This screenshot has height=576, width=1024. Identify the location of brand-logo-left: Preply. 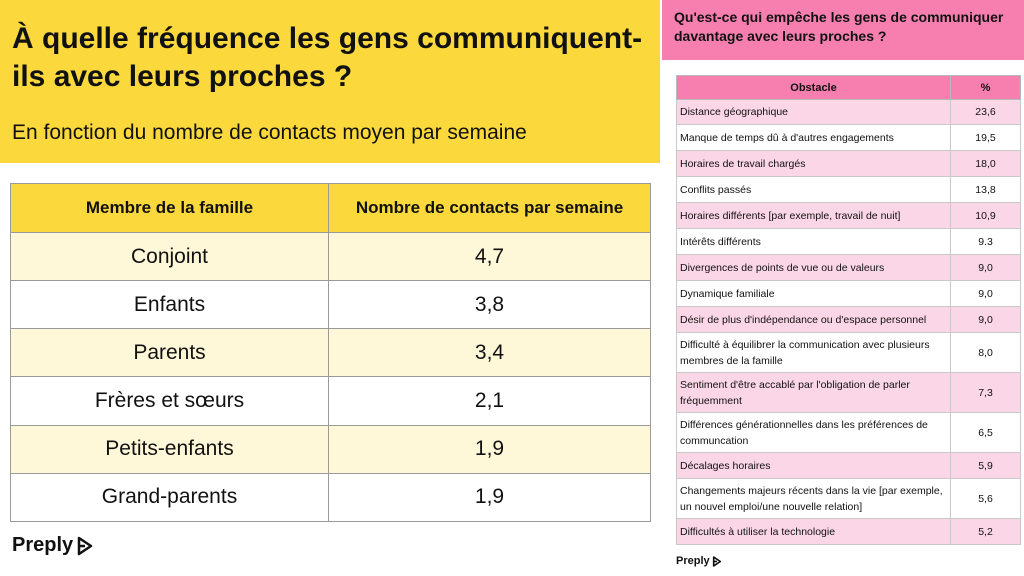
(53, 545).